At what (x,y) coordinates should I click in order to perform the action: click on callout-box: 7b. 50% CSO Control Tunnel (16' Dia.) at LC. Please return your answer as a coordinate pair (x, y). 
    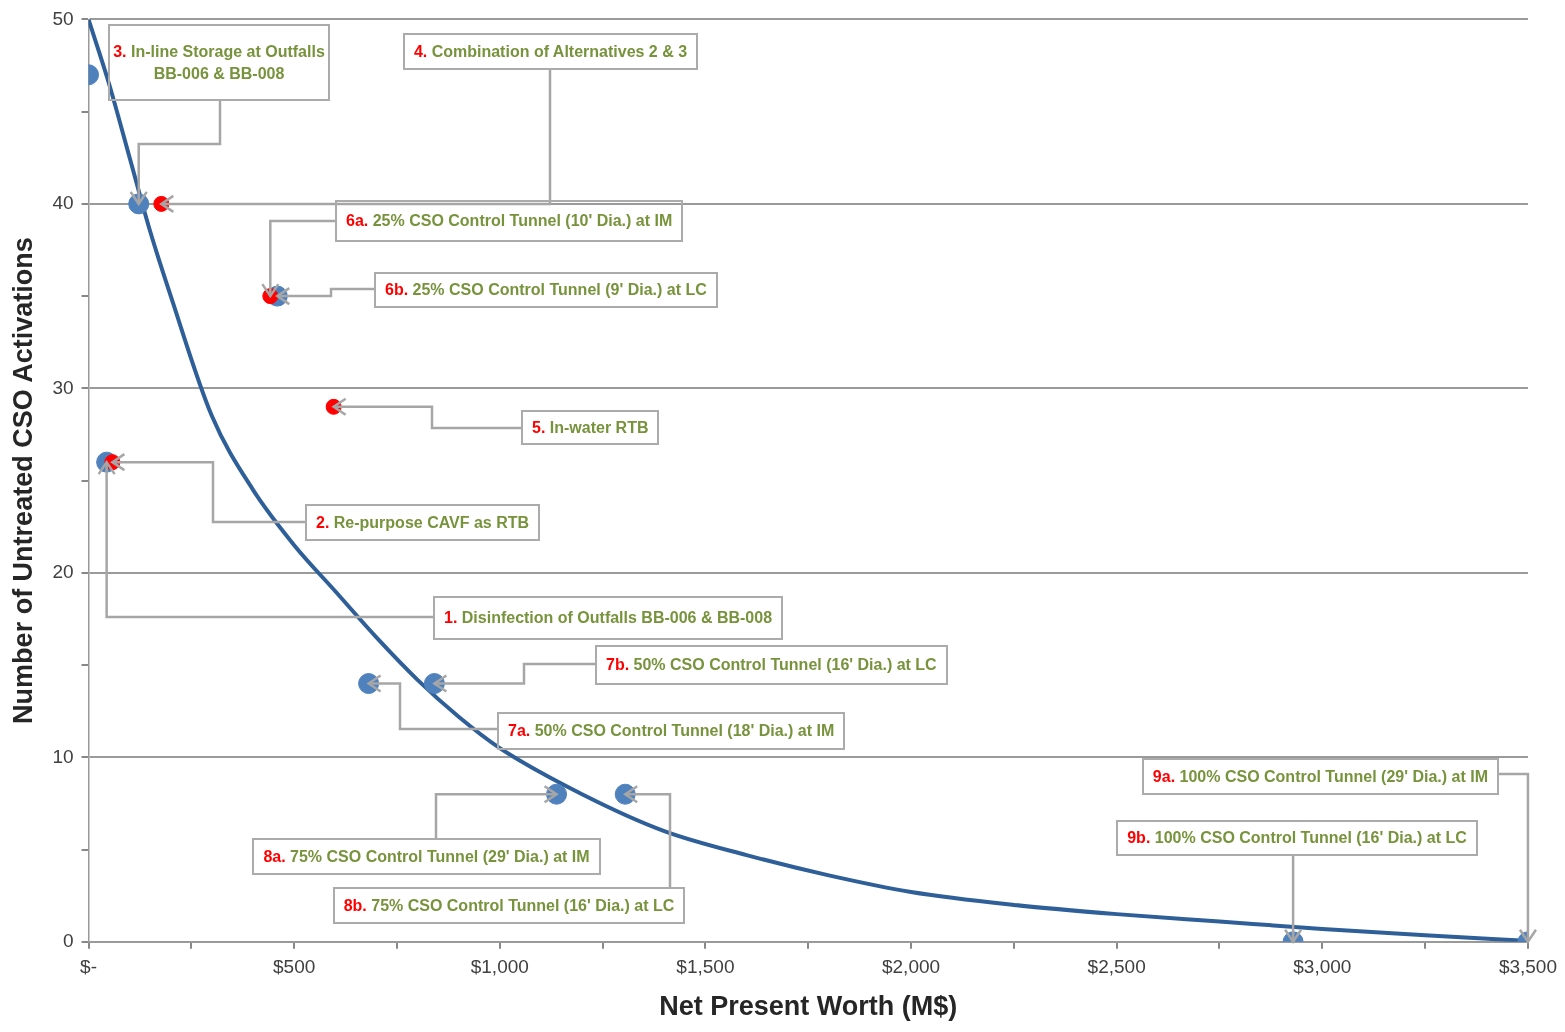
    Looking at the image, I should click on (771, 665).